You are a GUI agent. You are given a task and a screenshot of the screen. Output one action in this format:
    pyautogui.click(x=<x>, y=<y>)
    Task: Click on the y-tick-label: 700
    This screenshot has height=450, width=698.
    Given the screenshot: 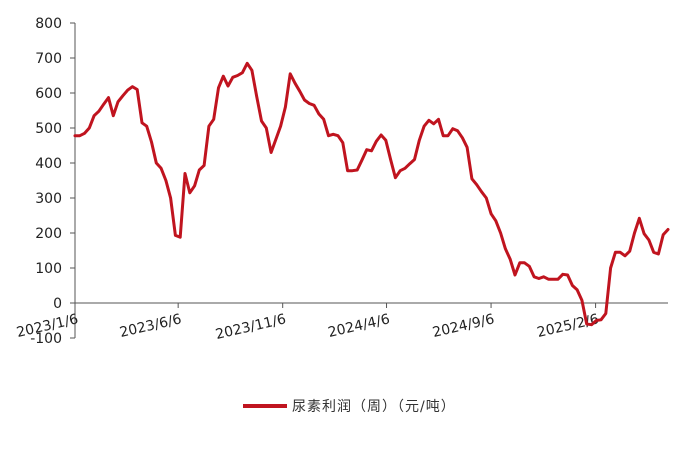 What is the action you would take?
    pyautogui.click(x=48, y=59)
    